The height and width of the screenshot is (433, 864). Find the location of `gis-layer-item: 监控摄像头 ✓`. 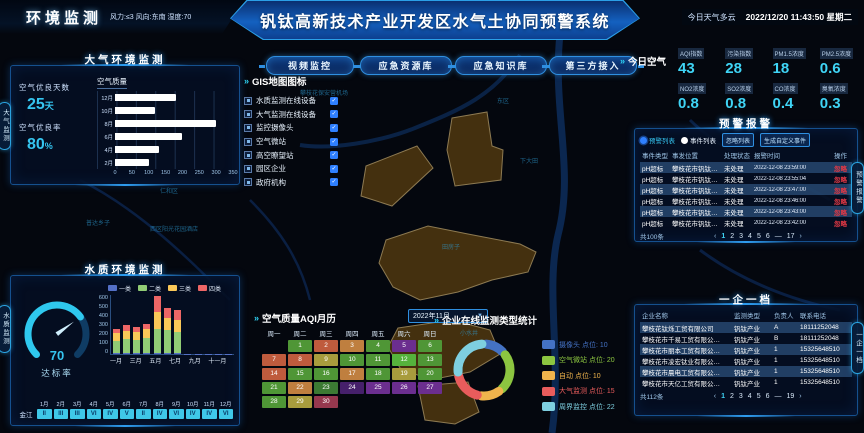

gis-layer-item: 监控摄像头 ✓ is located at coordinates (309, 128).